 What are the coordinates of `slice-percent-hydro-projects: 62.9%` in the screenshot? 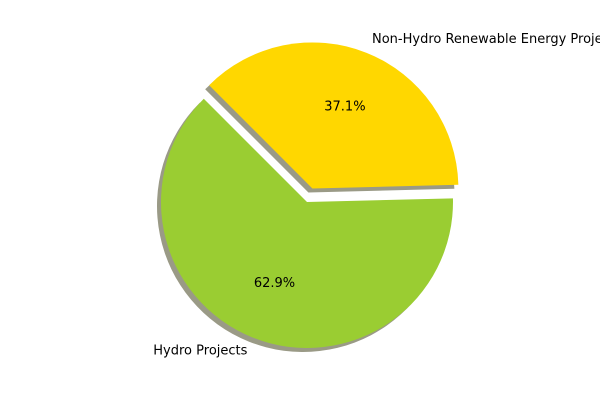 It's located at (274, 283).